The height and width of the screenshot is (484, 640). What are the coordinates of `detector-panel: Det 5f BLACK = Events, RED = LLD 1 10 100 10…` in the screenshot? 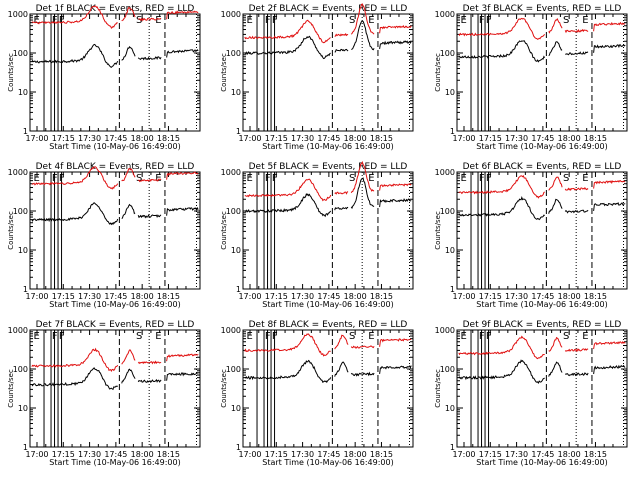 It's located at (317, 234).